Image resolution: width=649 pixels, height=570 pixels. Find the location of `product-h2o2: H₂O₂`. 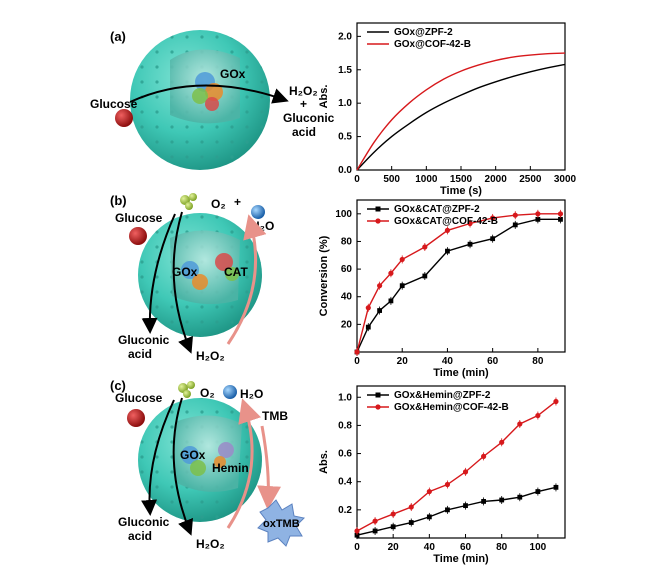

product-h2o2: H₂O₂ is located at coordinates (303, 91).